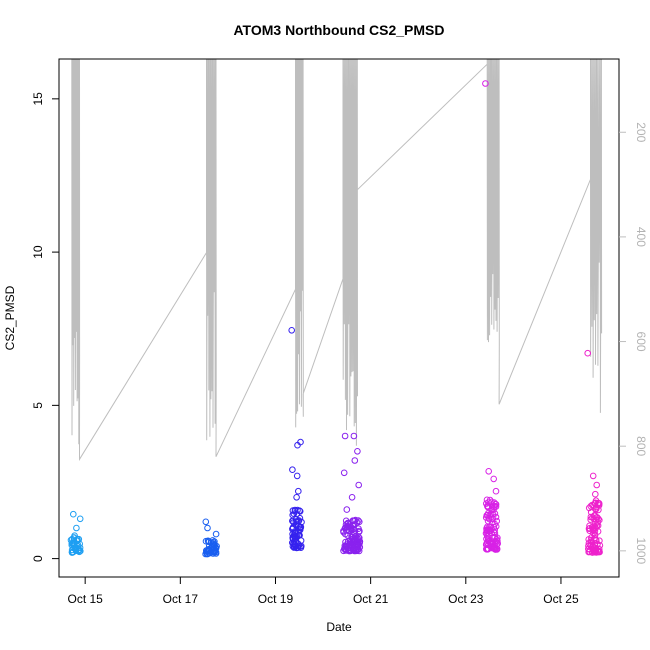  I want to click on chart-title: ATOM3 Northbound CS2_PMSD, so click(338, 30).